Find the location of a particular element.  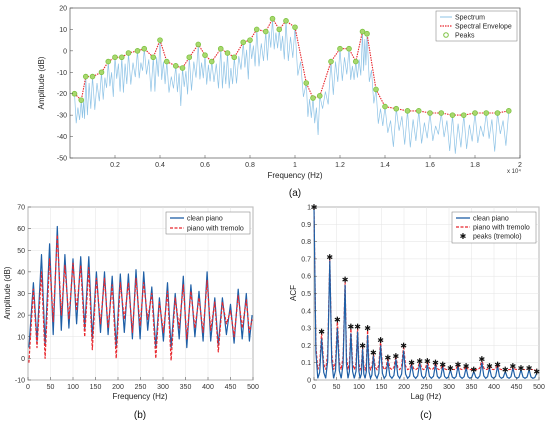

x-tick-label: 0 is located at coordinates (314, 387).